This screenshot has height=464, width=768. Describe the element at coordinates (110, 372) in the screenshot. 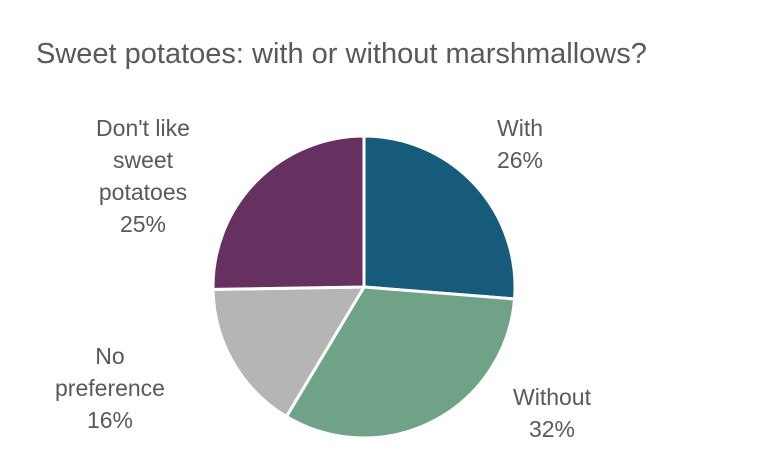

I see `slice-name: No preference` at that location.